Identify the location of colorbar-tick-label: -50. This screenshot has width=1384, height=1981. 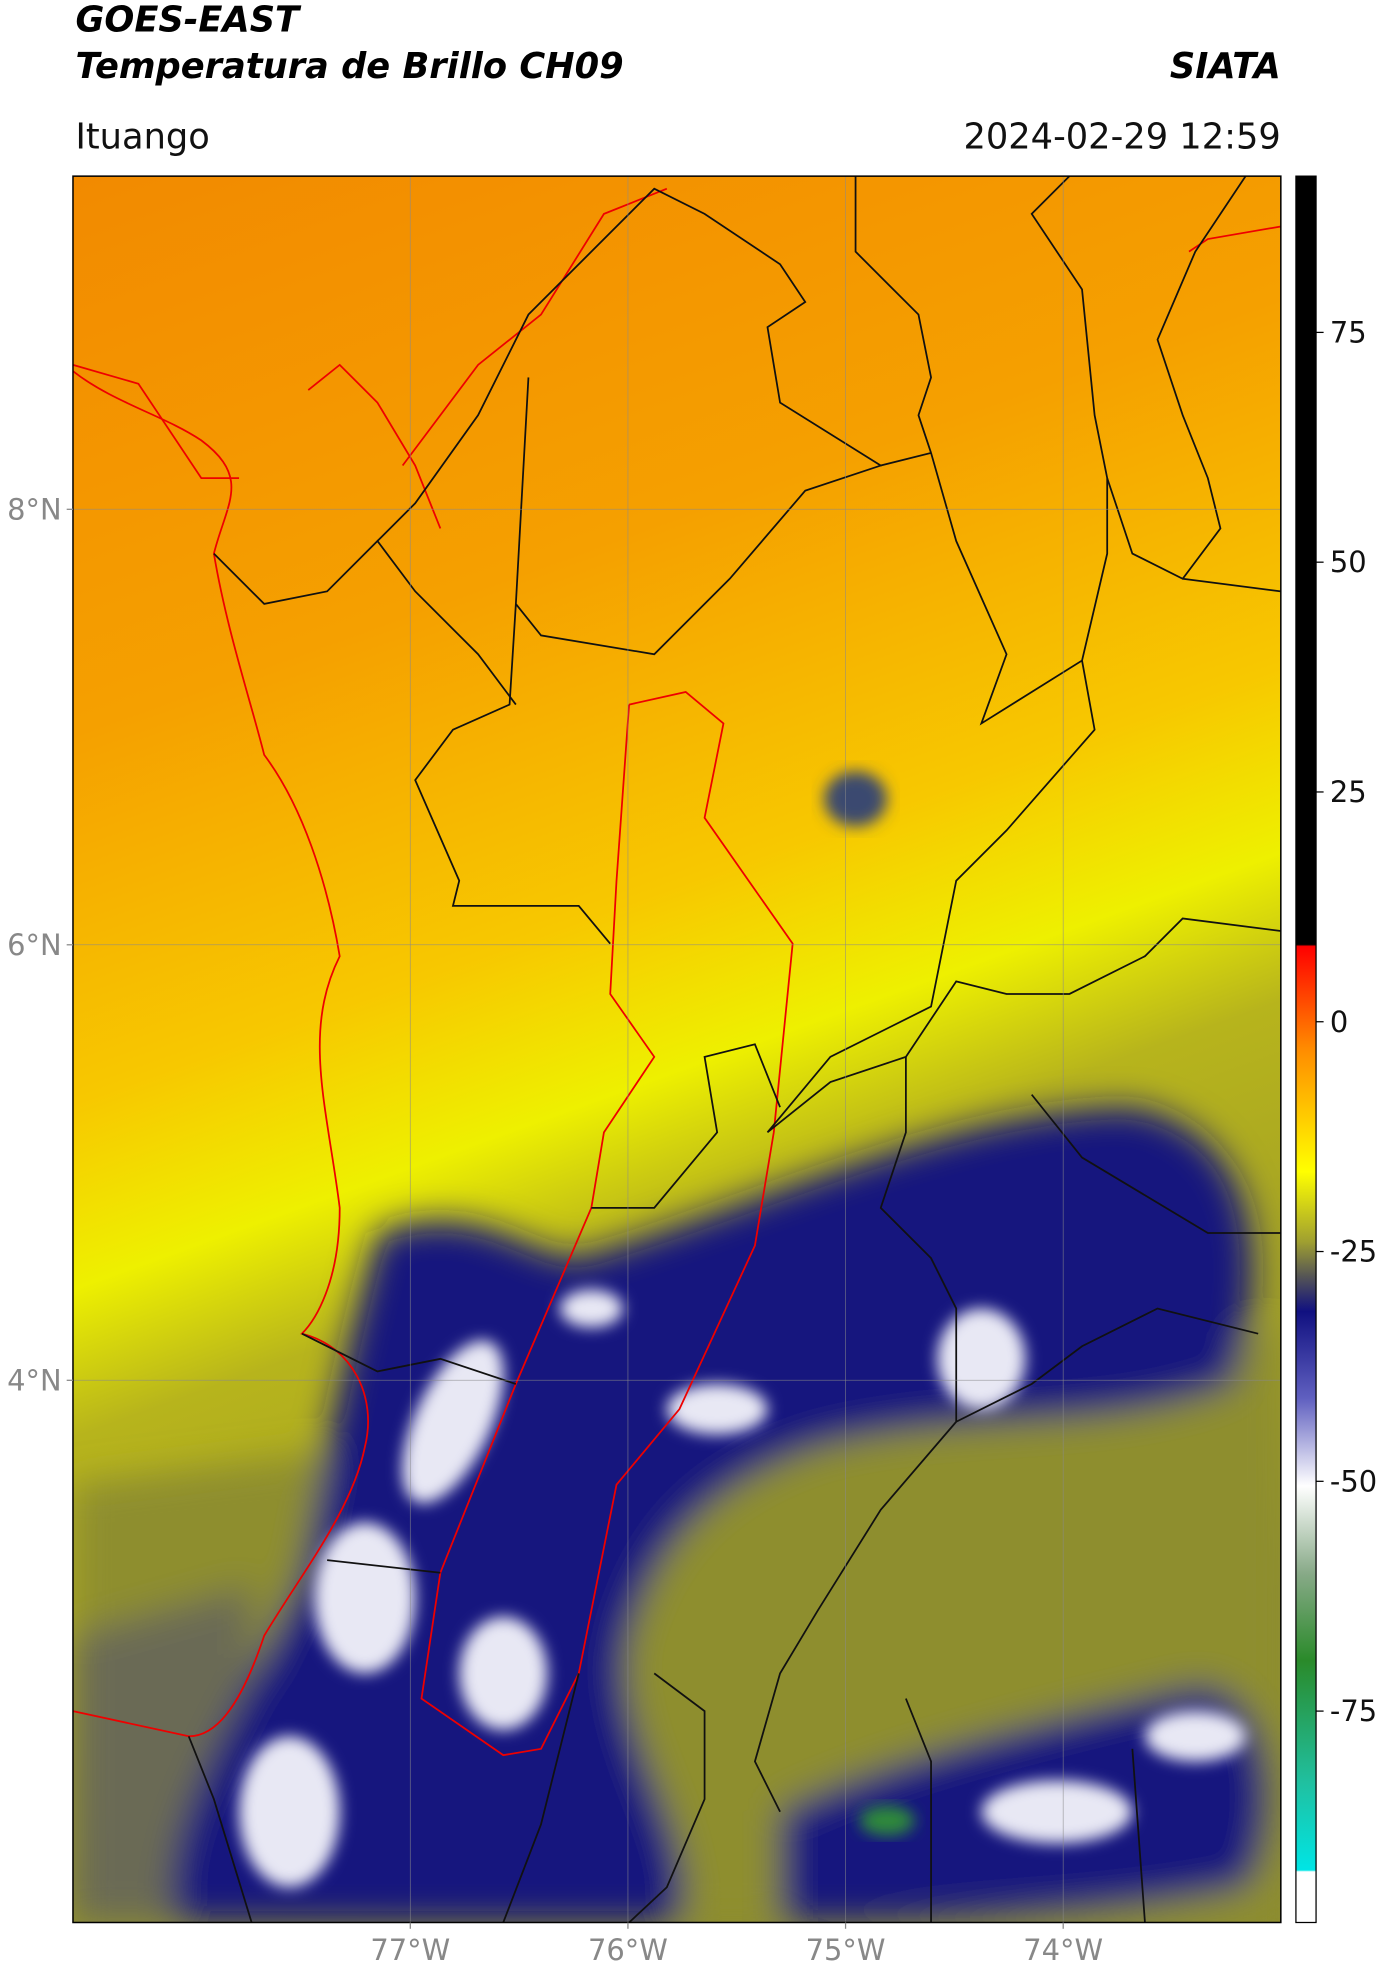
(1353, 1481).